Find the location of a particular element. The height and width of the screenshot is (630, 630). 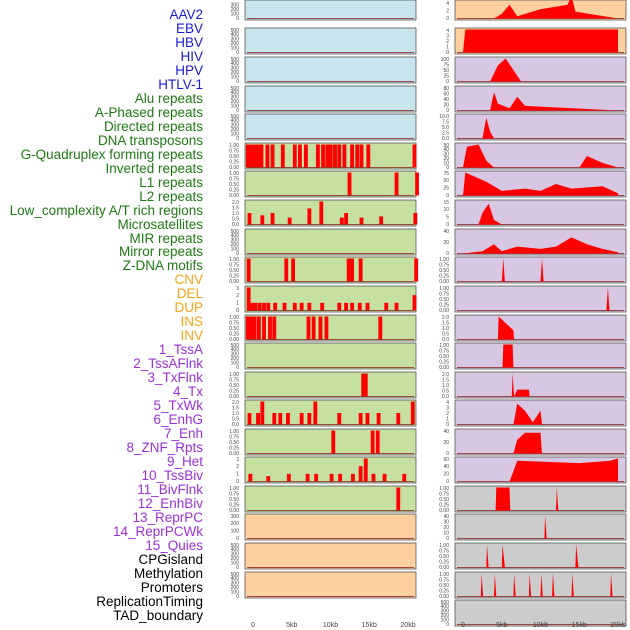

left-x-tick-label: 15kb is located at coordinates (369, 625).